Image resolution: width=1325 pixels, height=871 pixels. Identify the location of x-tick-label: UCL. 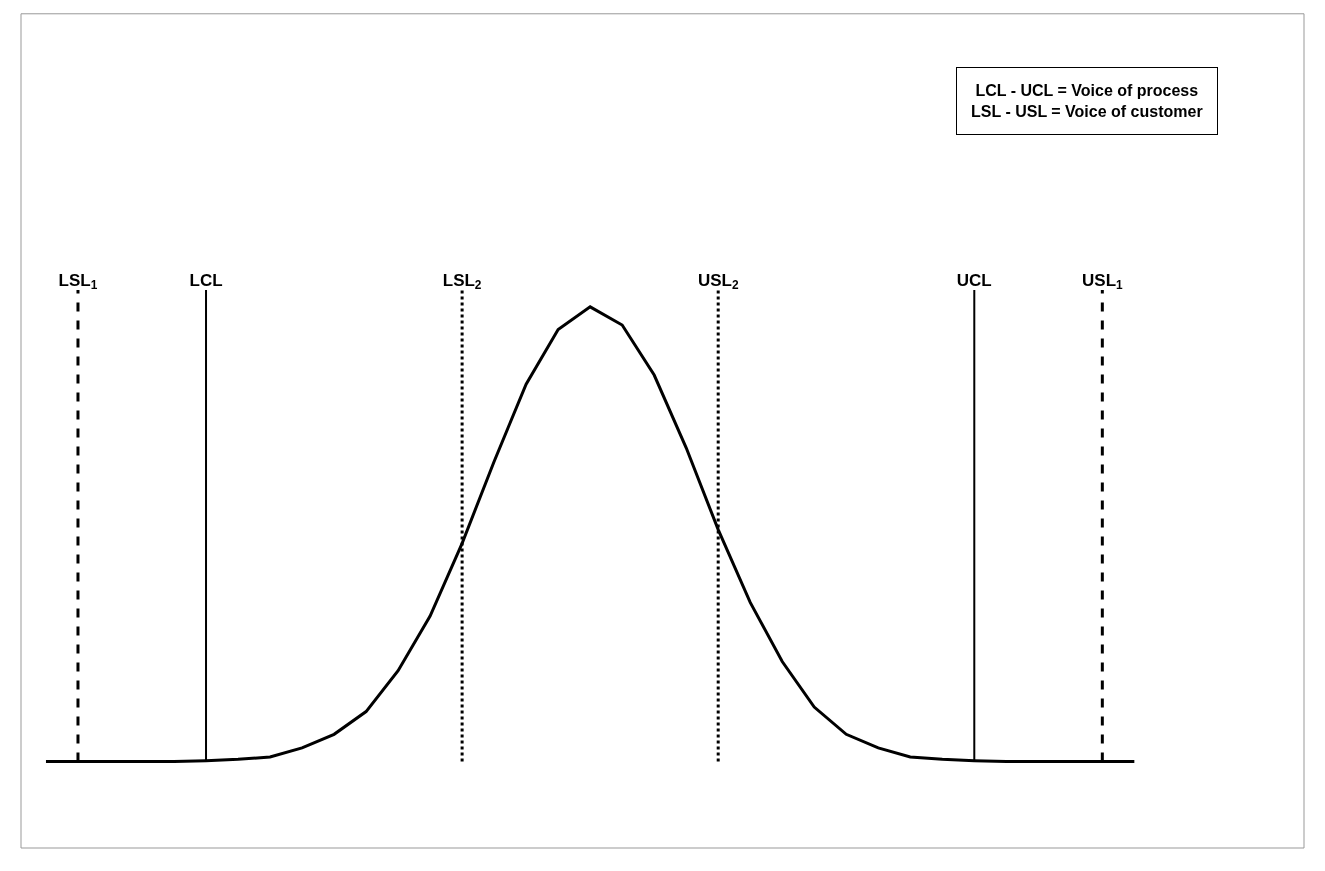
(974, 280).